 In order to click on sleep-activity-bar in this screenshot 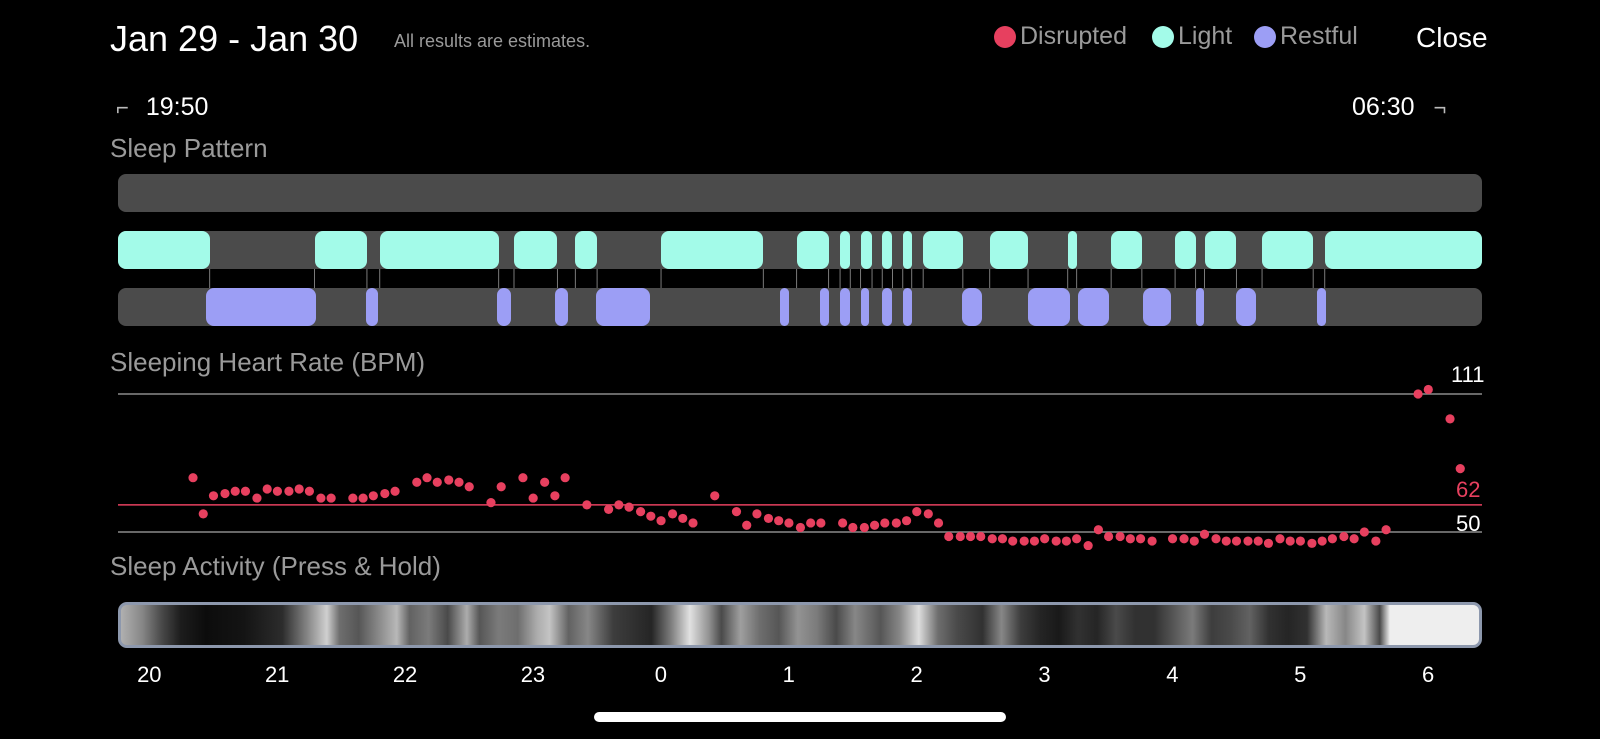, I will do `click(800, 625)`.